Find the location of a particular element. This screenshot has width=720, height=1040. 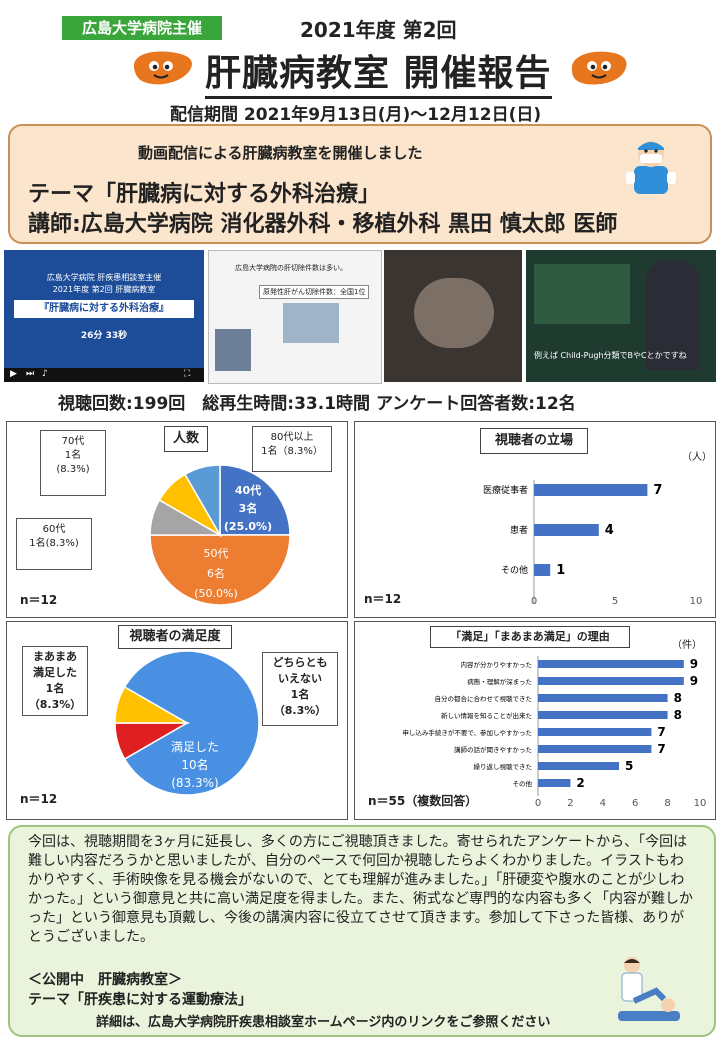

age-chart-n: n＝12 is located at coordinates (39, 600).